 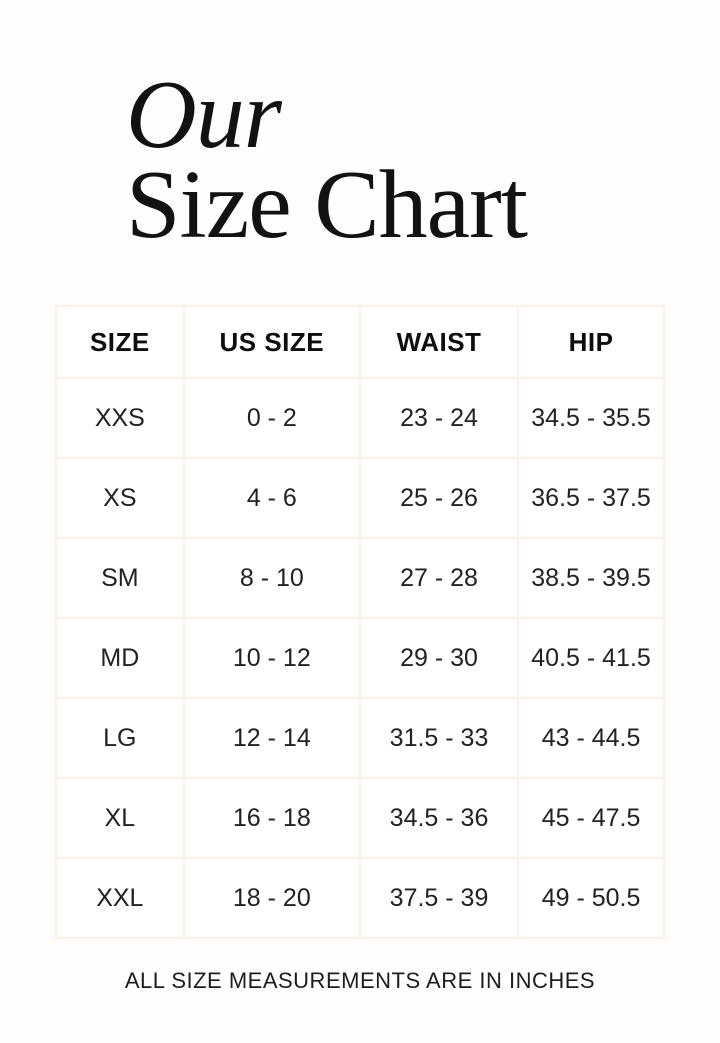 I want to click on measurement-cell: 45 - 47.5, so click(x=591, y=818).